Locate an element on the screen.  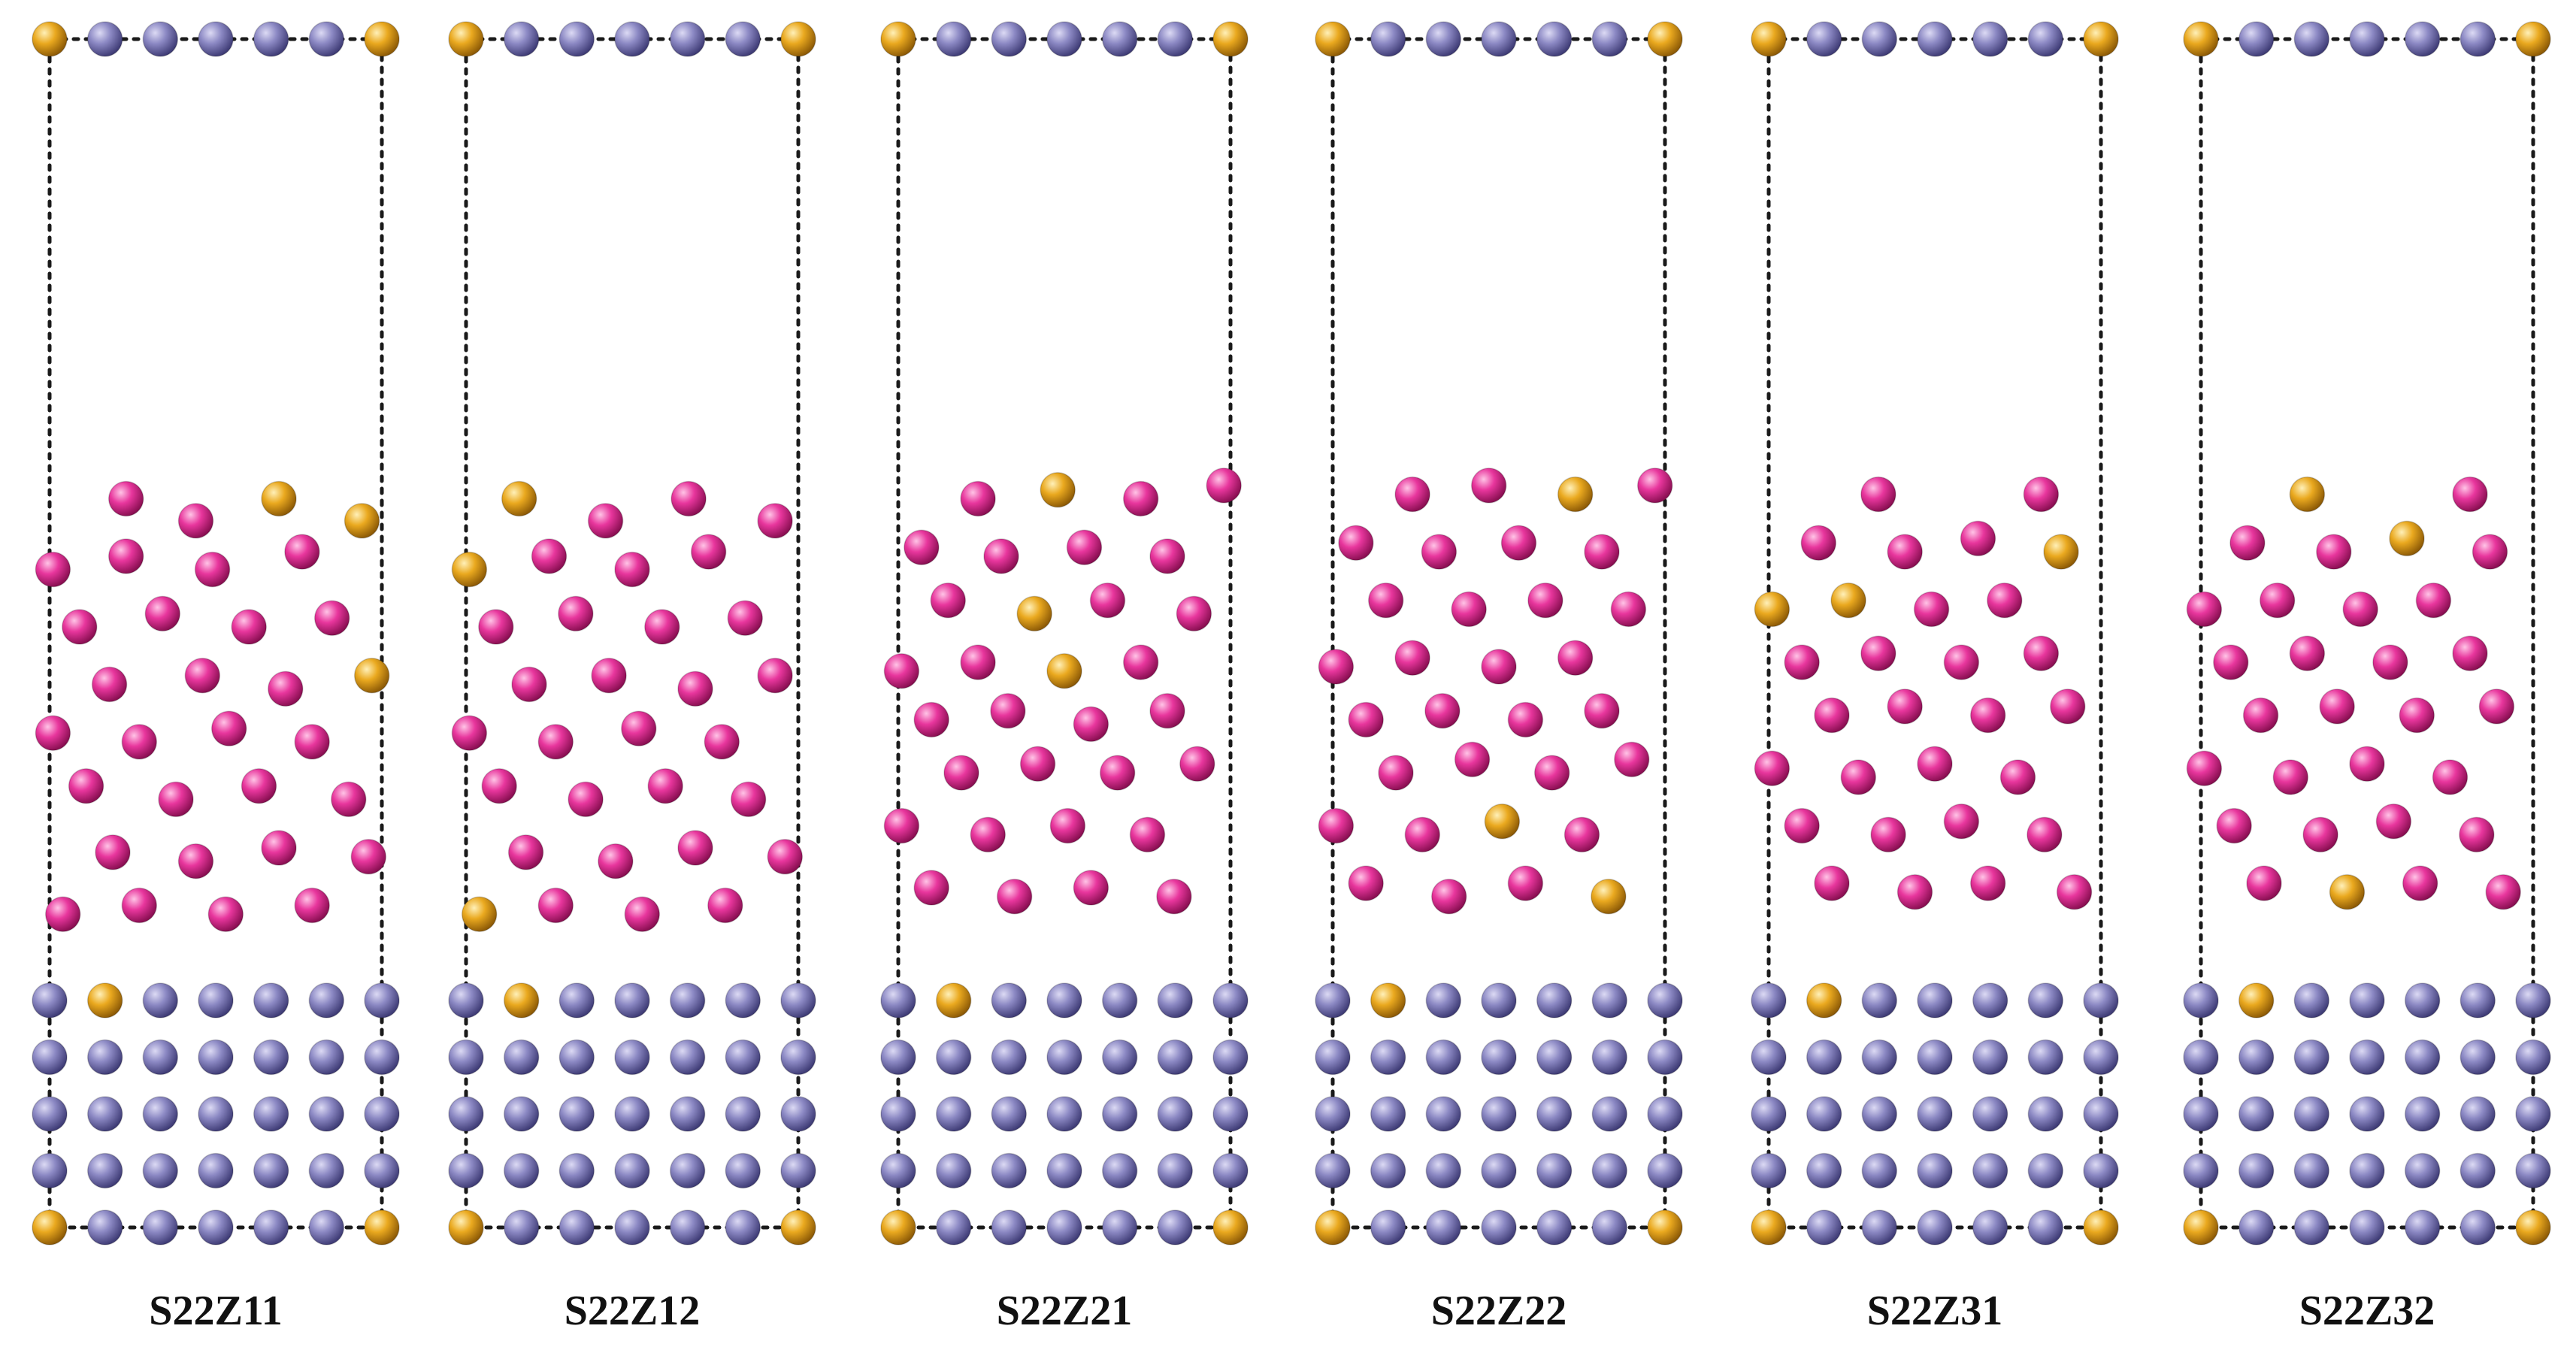
supercell-panel-s22z31: S22Z31 is located at coordinates (1935, 677).